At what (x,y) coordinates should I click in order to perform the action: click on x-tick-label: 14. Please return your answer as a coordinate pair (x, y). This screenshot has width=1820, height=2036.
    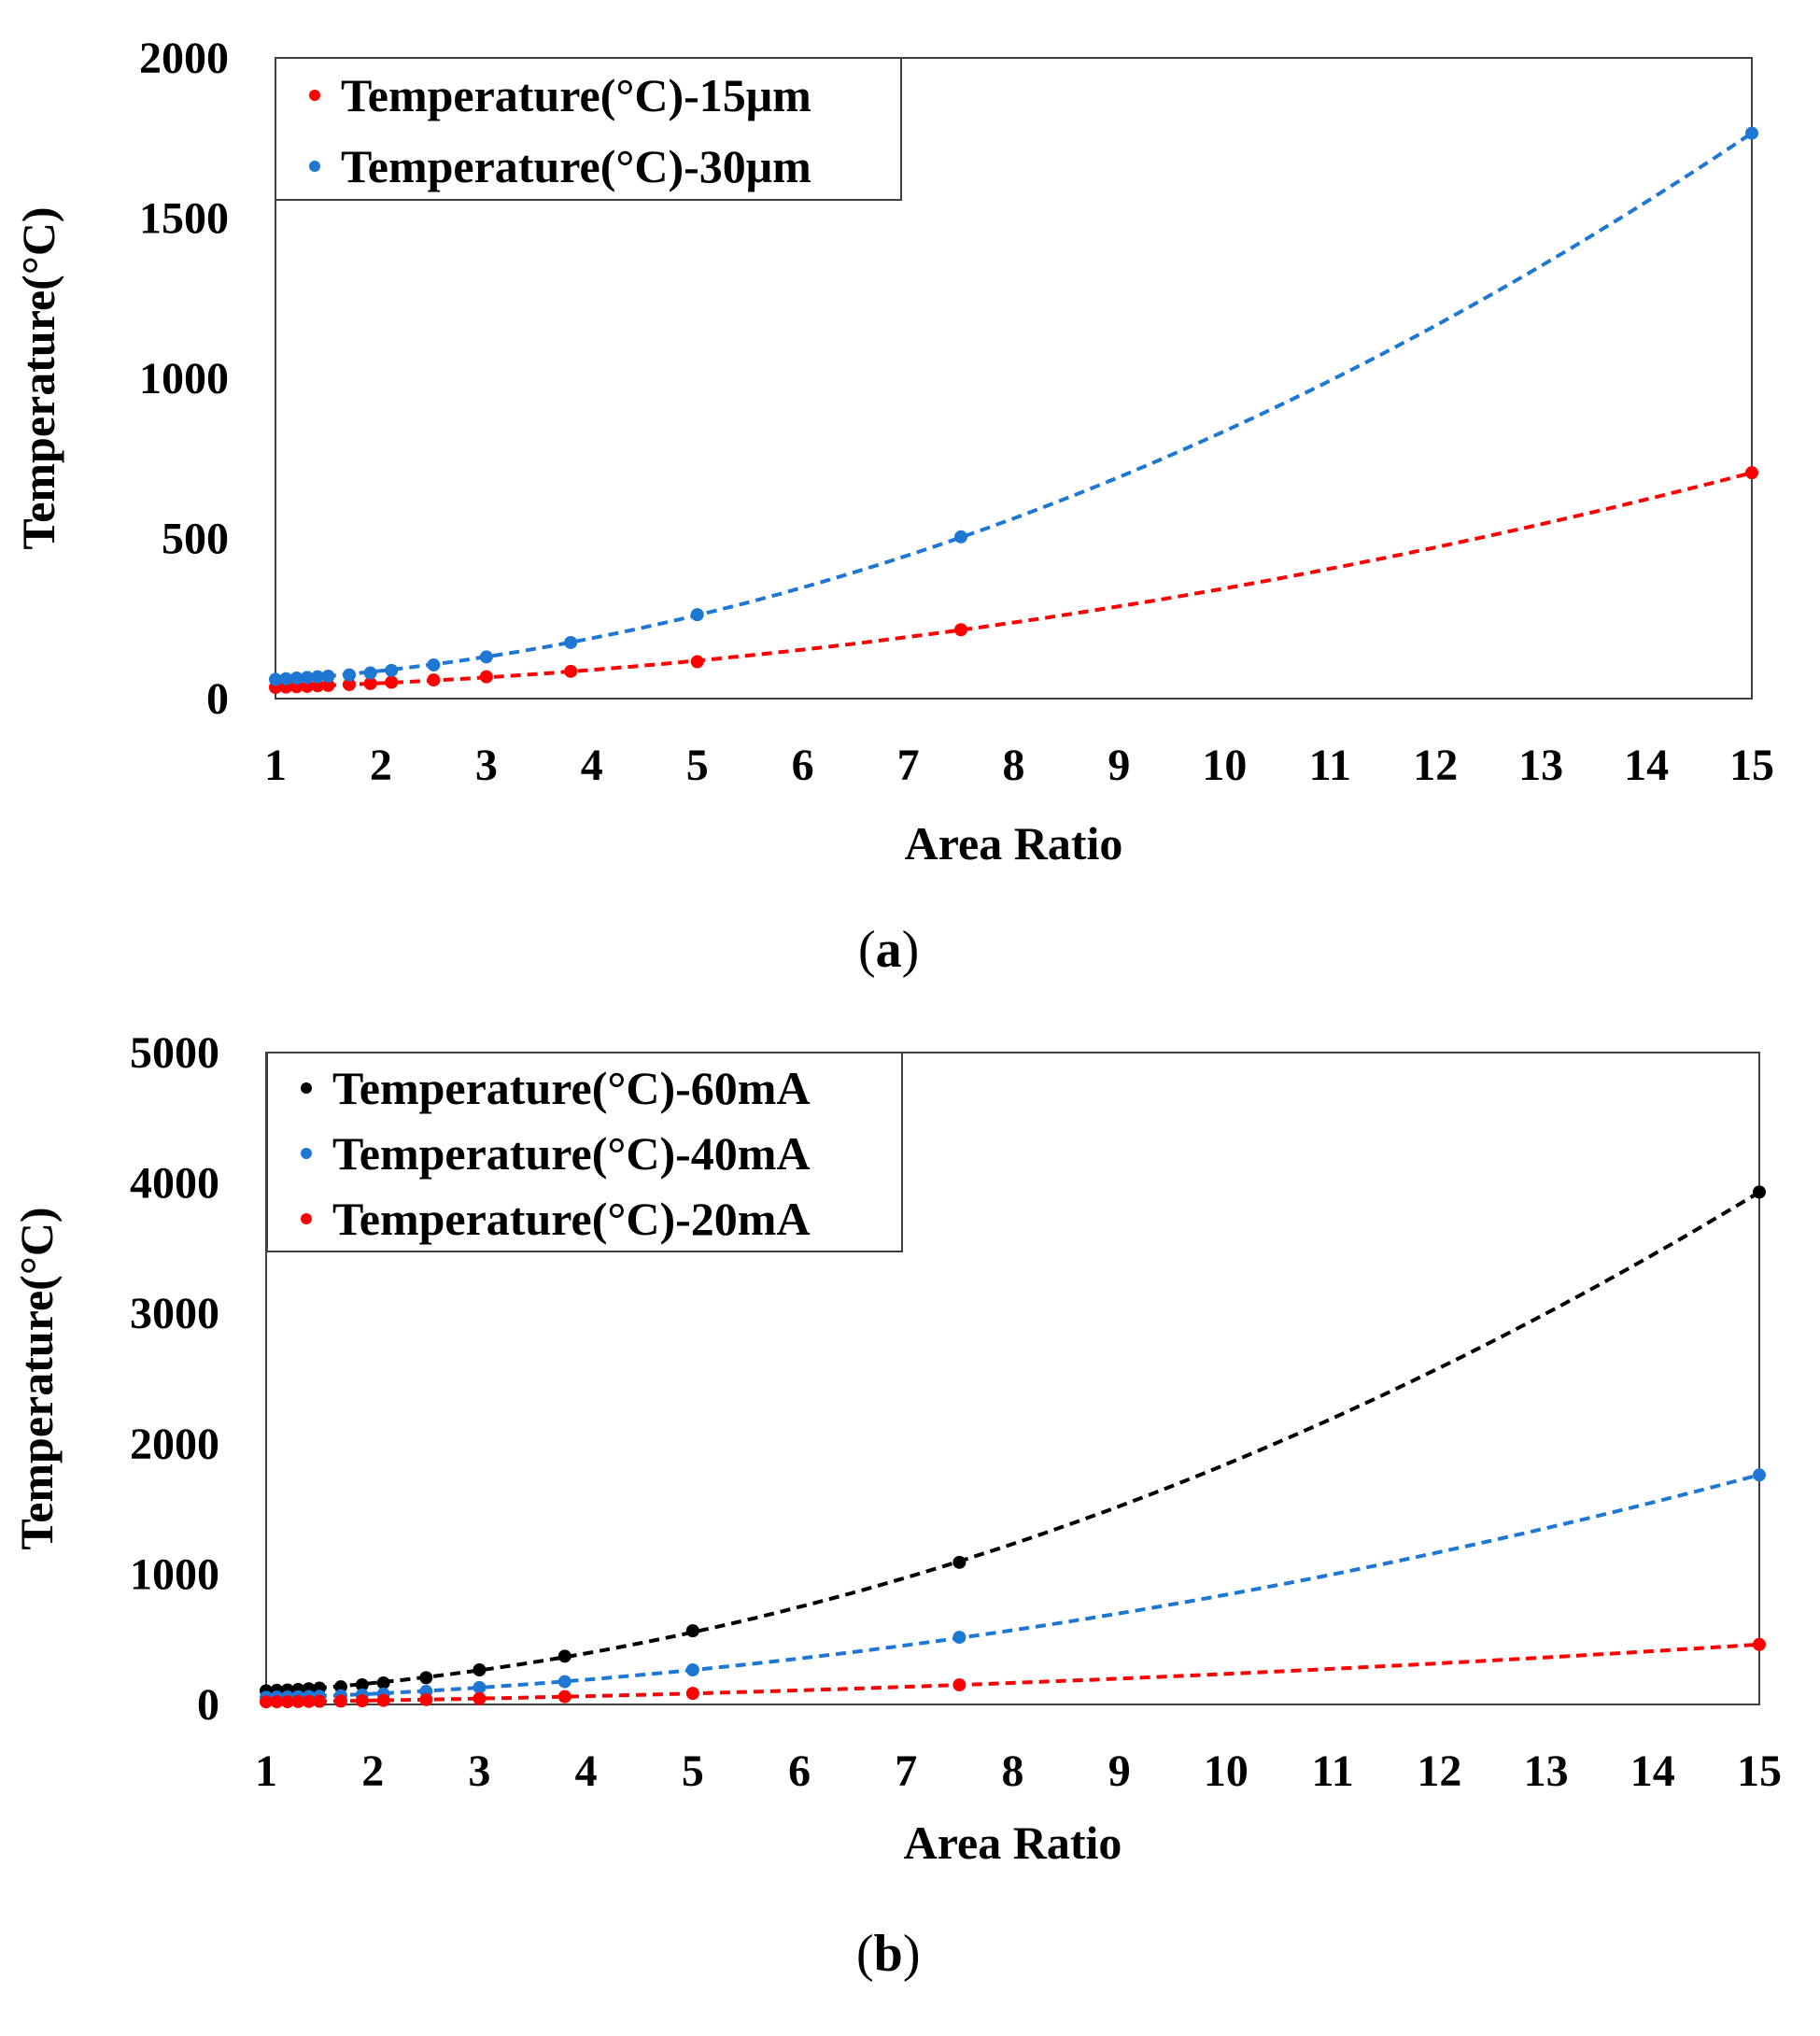
    Looking at the image, I should click on (1652, 1771).